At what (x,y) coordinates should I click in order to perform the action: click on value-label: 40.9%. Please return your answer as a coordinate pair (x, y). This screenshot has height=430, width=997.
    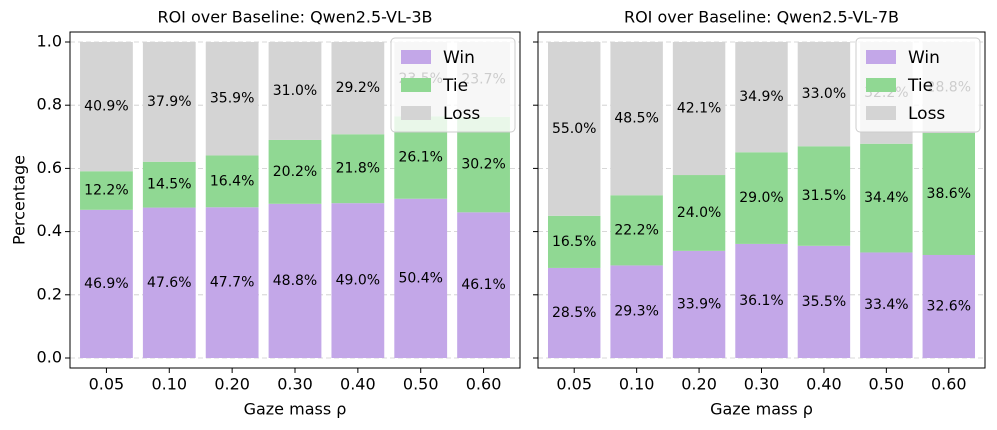
    Looking at the image, I should click on (106, 107).